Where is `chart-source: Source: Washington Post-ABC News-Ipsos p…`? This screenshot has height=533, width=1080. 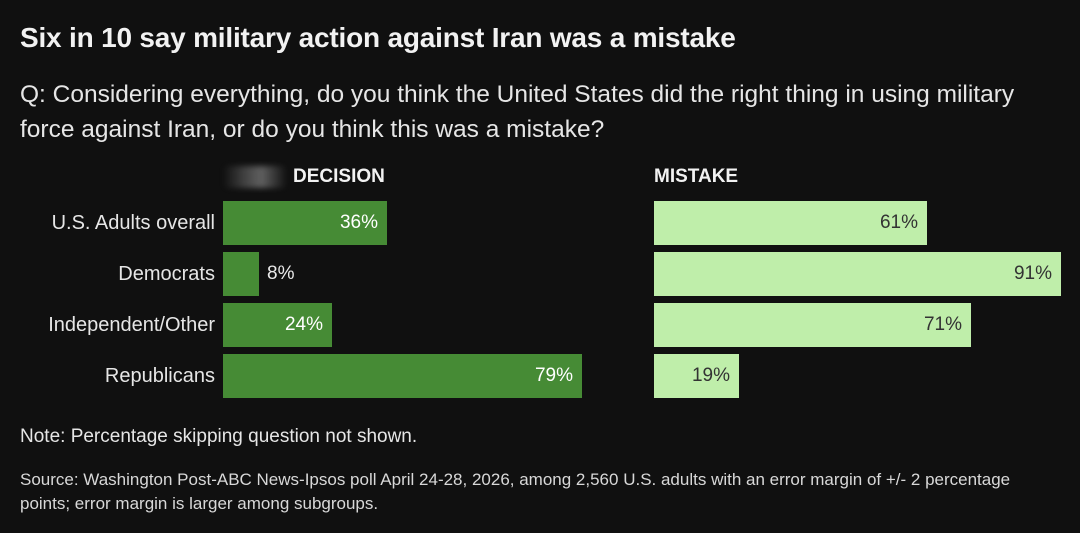 chart-source: Source: Washington Post-ABC News-Ipsos p… is located at coordinates (515, 491).